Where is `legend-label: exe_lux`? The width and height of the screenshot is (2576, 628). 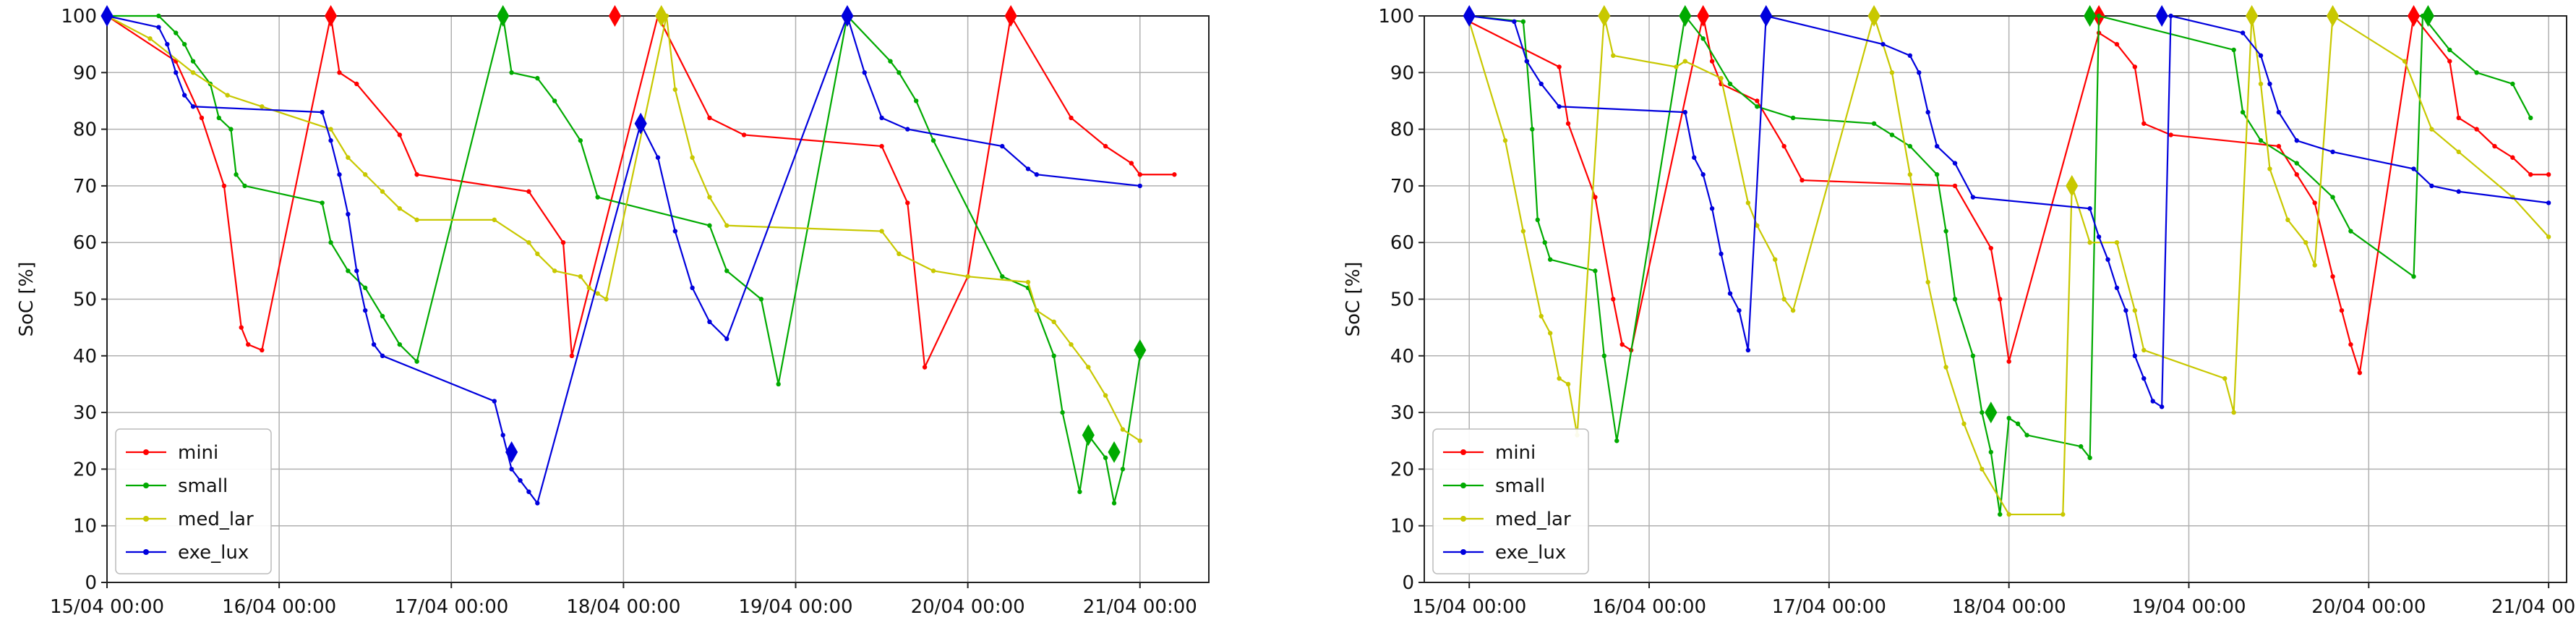
legend-label: exe_lux is located at coordinates (1530, 553).